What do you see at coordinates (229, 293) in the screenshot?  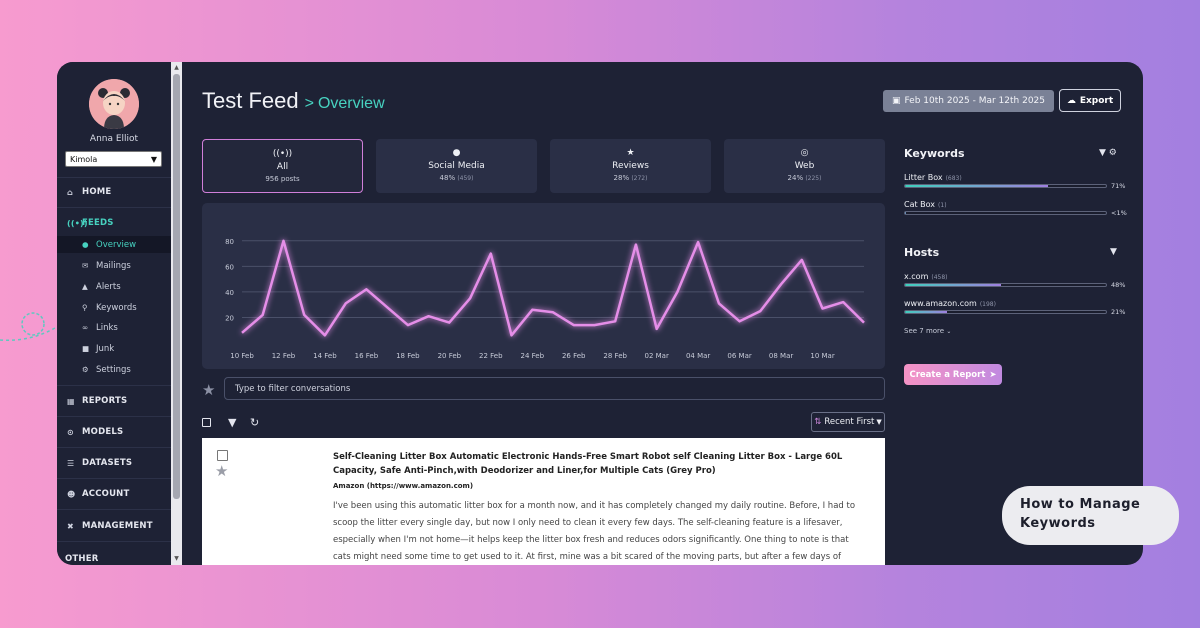 I see `y-tick-label: 40` at bounding box center [229, 293].